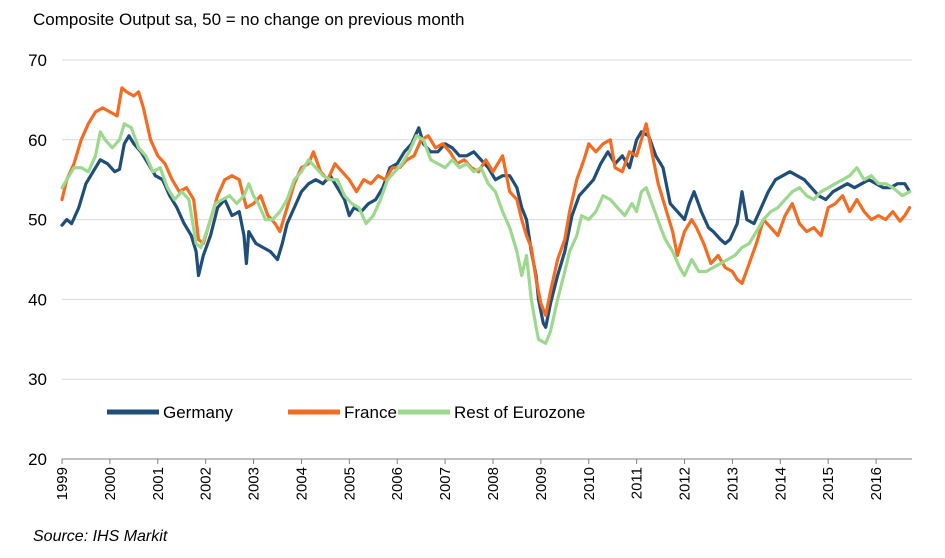 The height and width of the screenshot is (558, 945). I want to click on legend-item: Germany, so click(170, 412).